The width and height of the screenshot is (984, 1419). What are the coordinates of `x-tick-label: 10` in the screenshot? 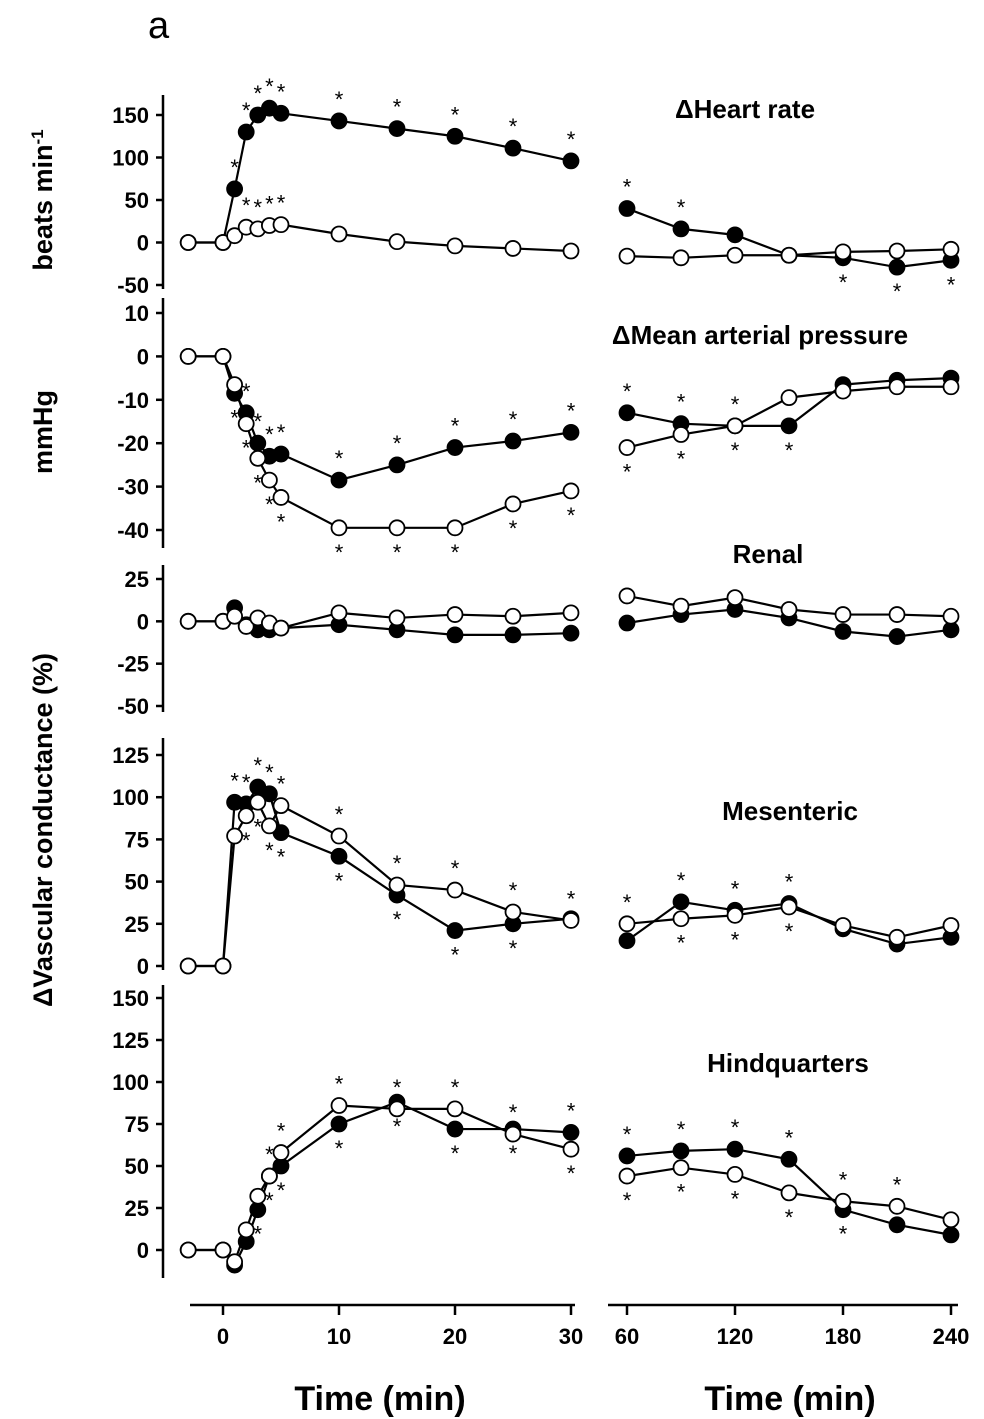 It's located at (339, 1336).